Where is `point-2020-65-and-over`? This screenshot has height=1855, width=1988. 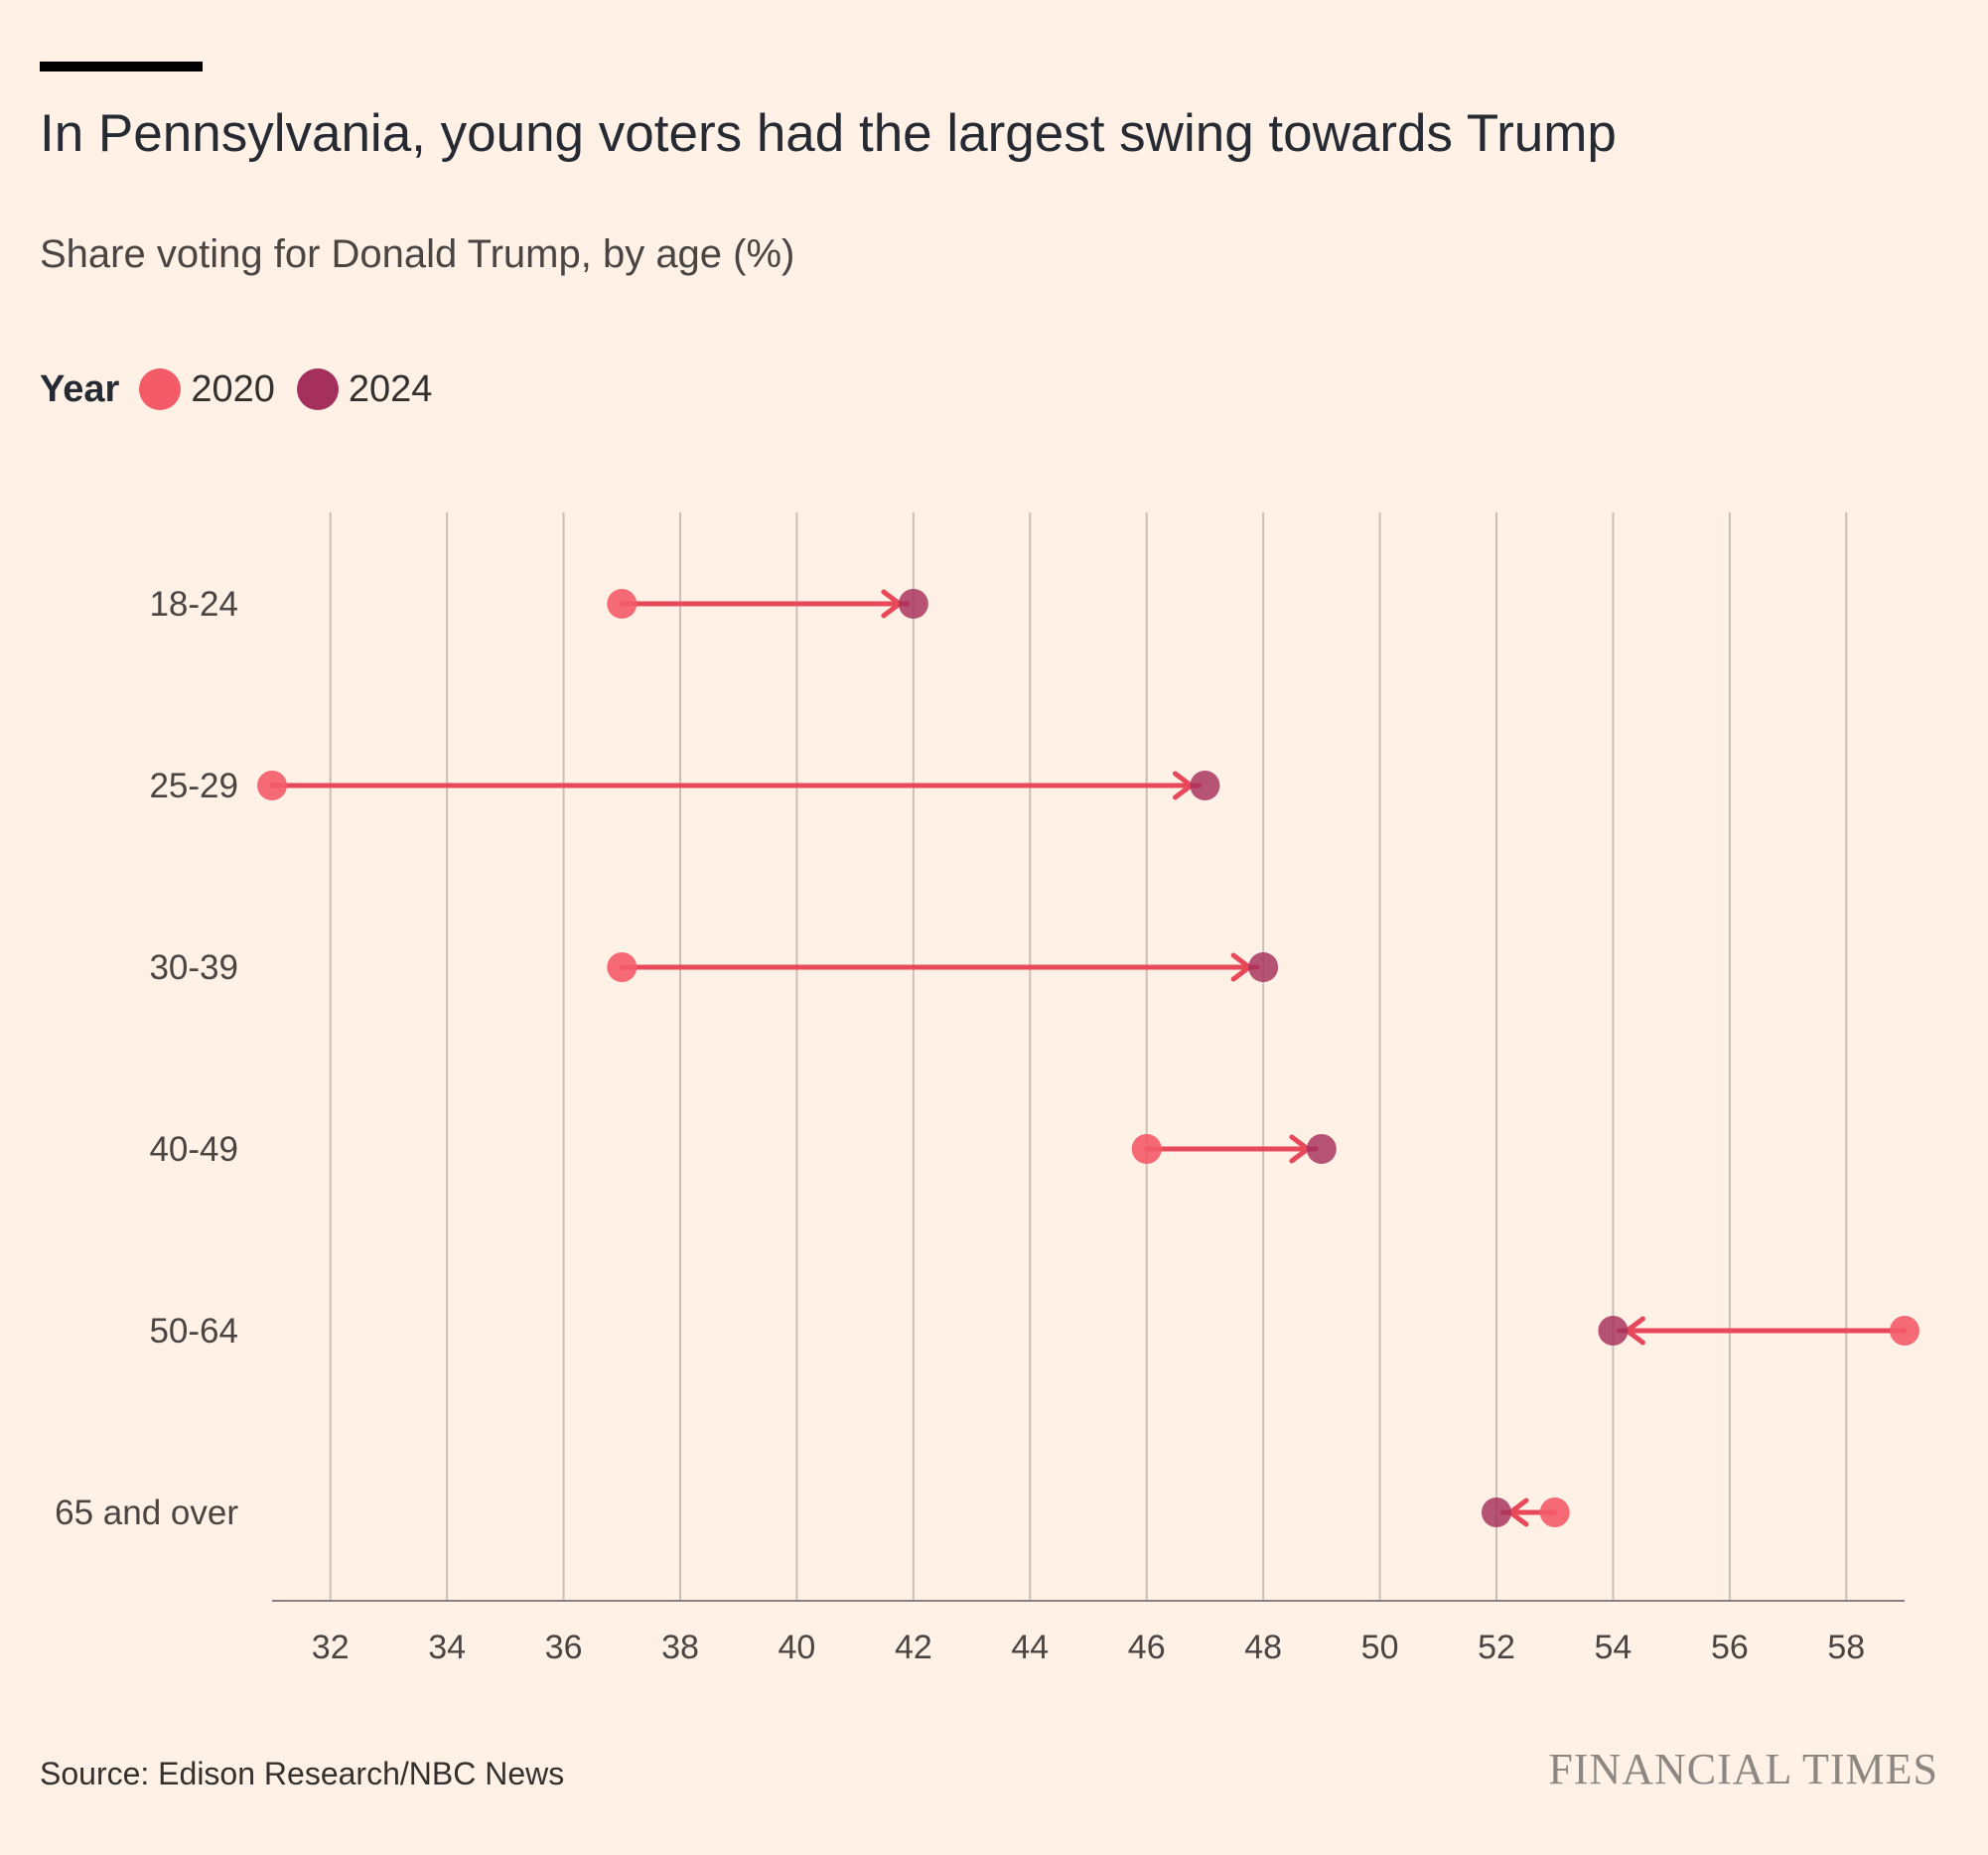 point-2020-65-and-over is located at coordinates (1554, 1512).